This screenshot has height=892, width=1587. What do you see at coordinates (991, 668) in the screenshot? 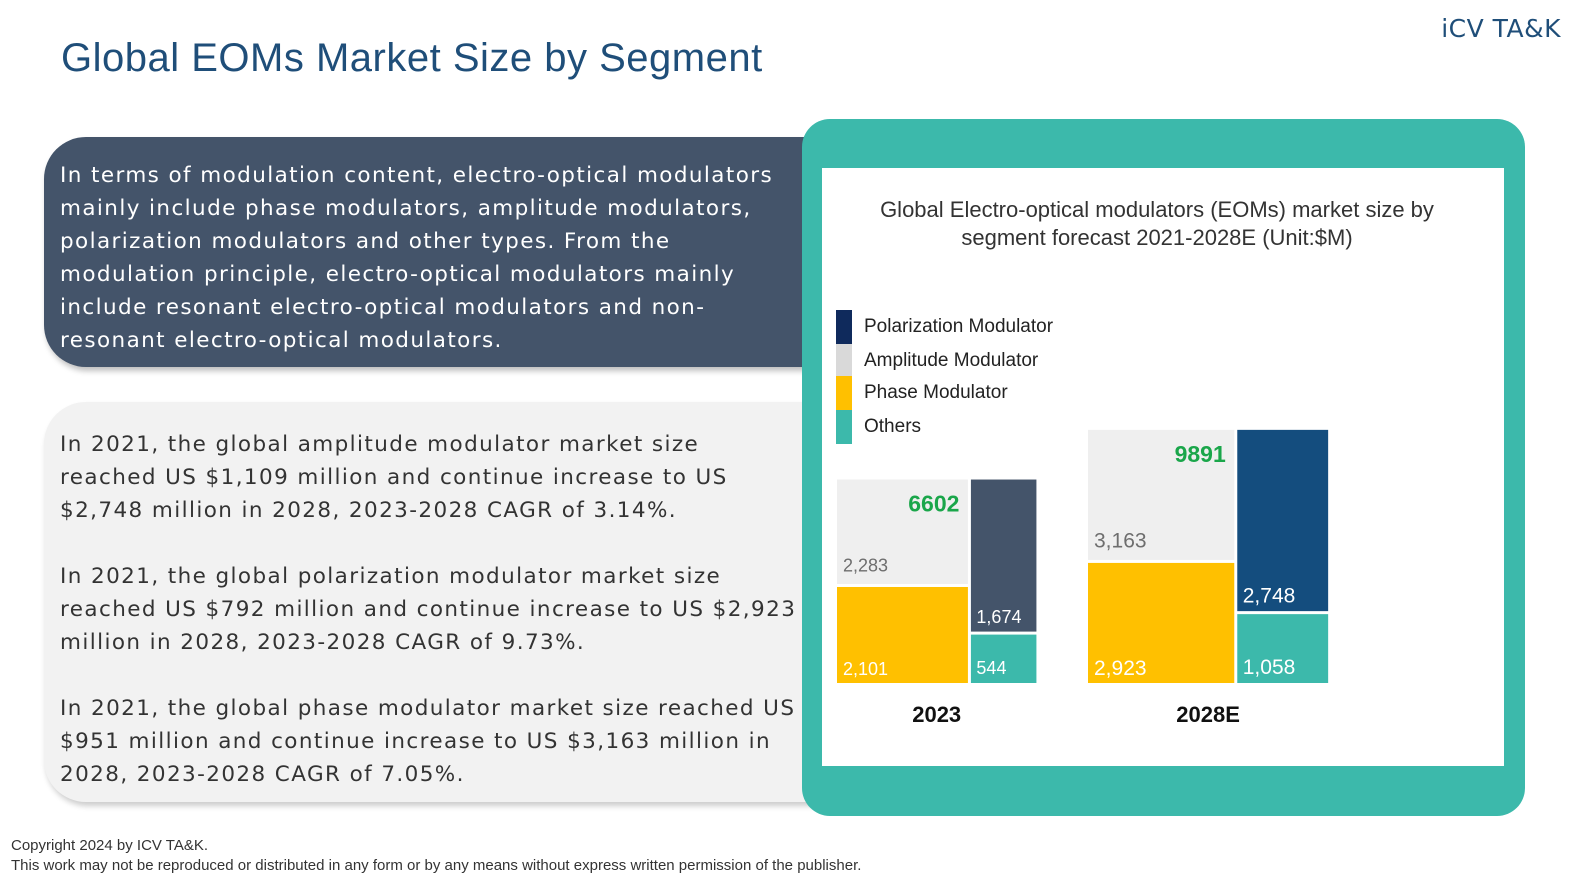
I see `others-value-label-2023: 544` at bounding box center [991, 668].